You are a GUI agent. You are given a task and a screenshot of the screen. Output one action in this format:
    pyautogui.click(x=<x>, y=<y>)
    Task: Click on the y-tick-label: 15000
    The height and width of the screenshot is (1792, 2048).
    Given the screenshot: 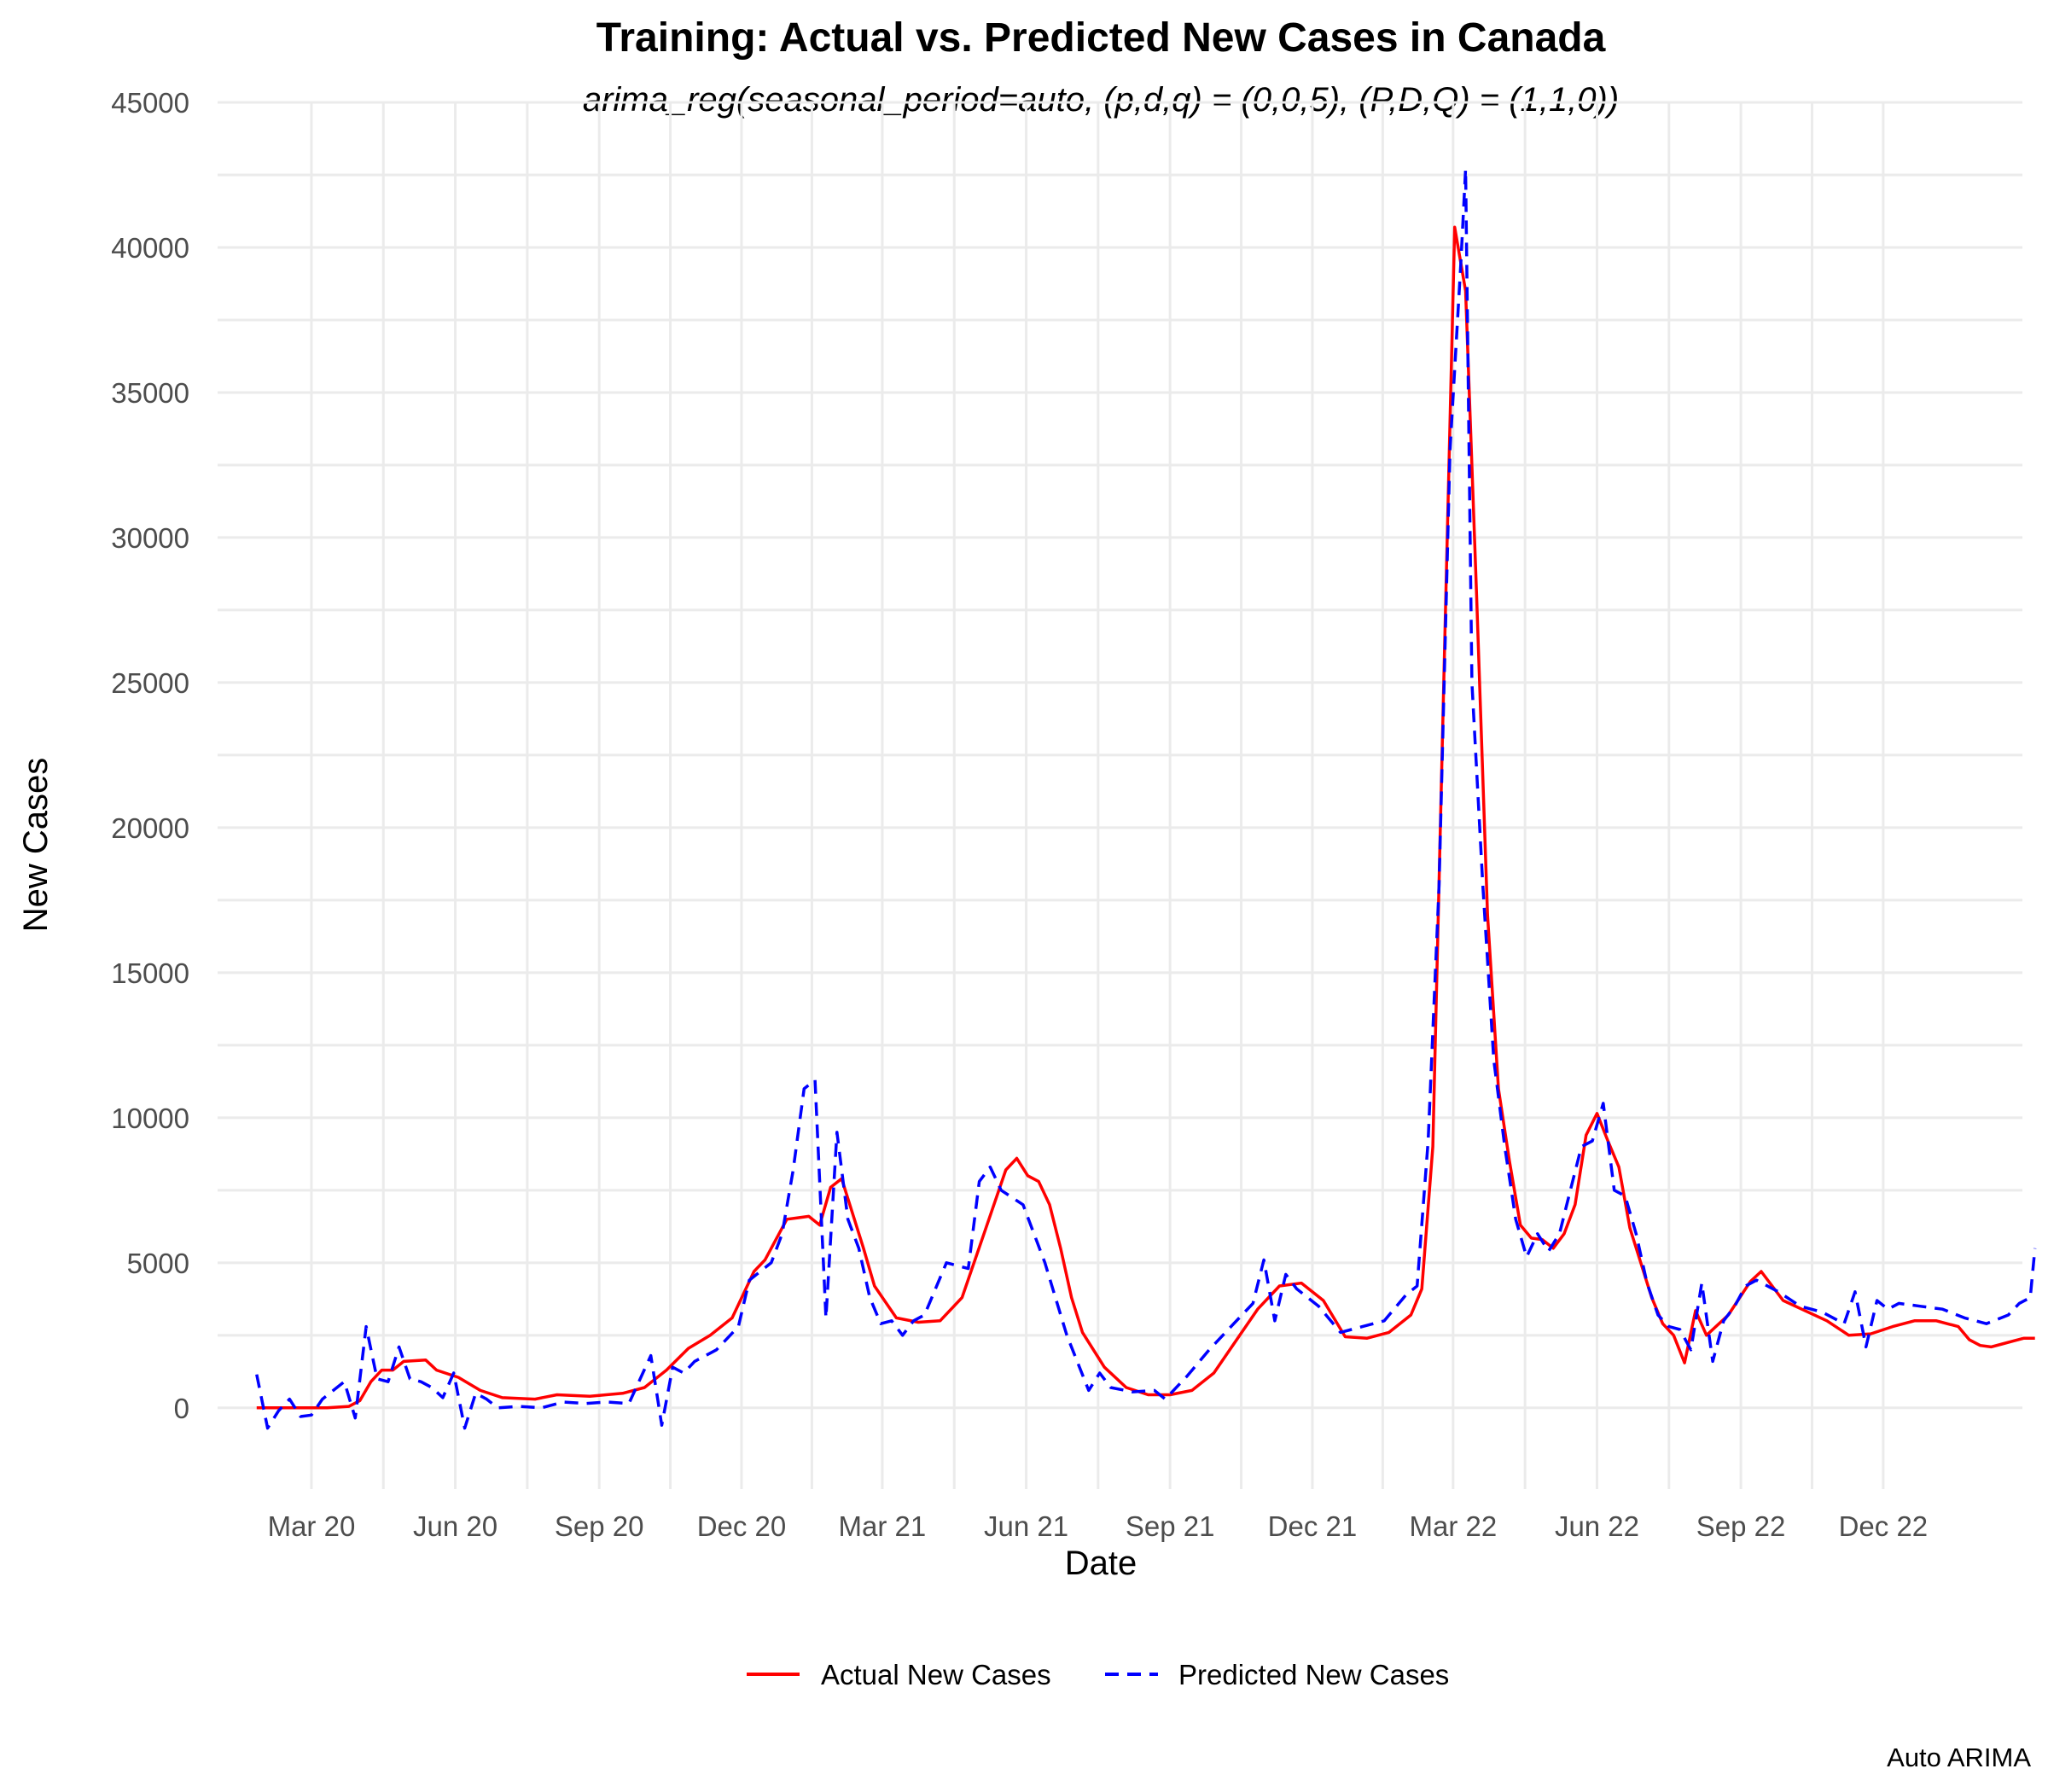 What is the action you would take?
    pyautogui.click(x=150, y=973)
    